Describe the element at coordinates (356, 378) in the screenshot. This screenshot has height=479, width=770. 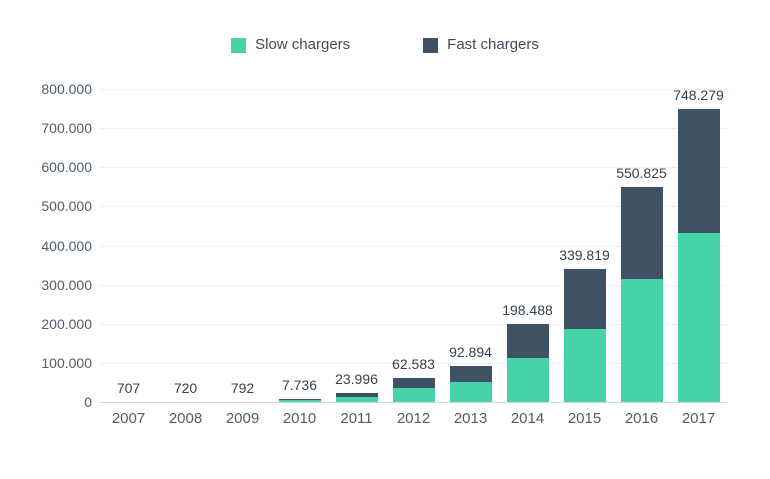
I see `bar-value-label-2011: 23.996` at that location.